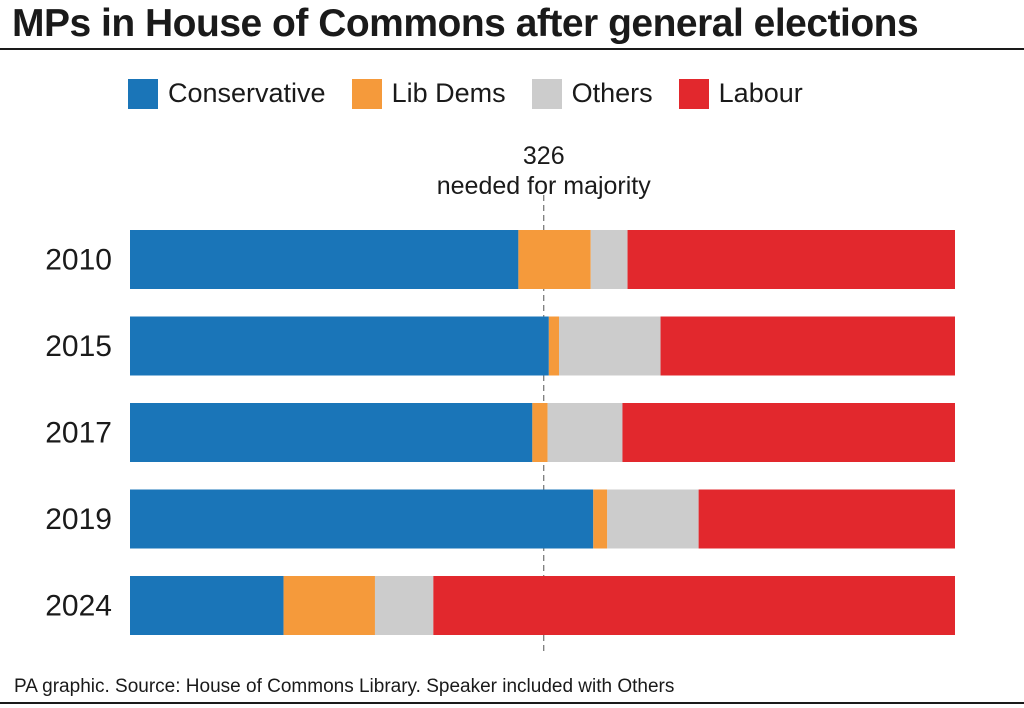  Describe the element at coordinates (760, 93) in the screenshot. I see `legend-label: Labour` at that location.